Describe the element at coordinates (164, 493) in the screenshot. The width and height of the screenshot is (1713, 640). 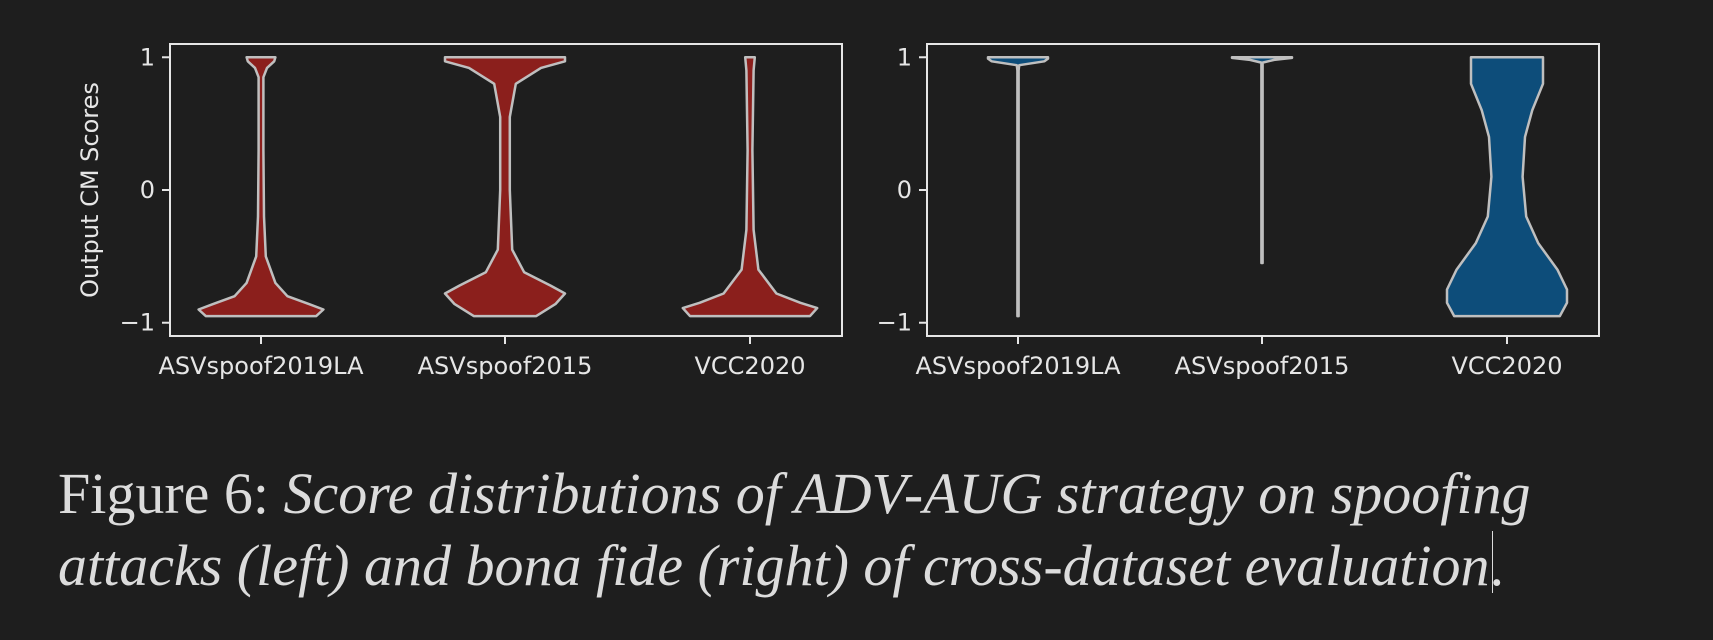
I see `caption-label: Figure 6:` at that location.